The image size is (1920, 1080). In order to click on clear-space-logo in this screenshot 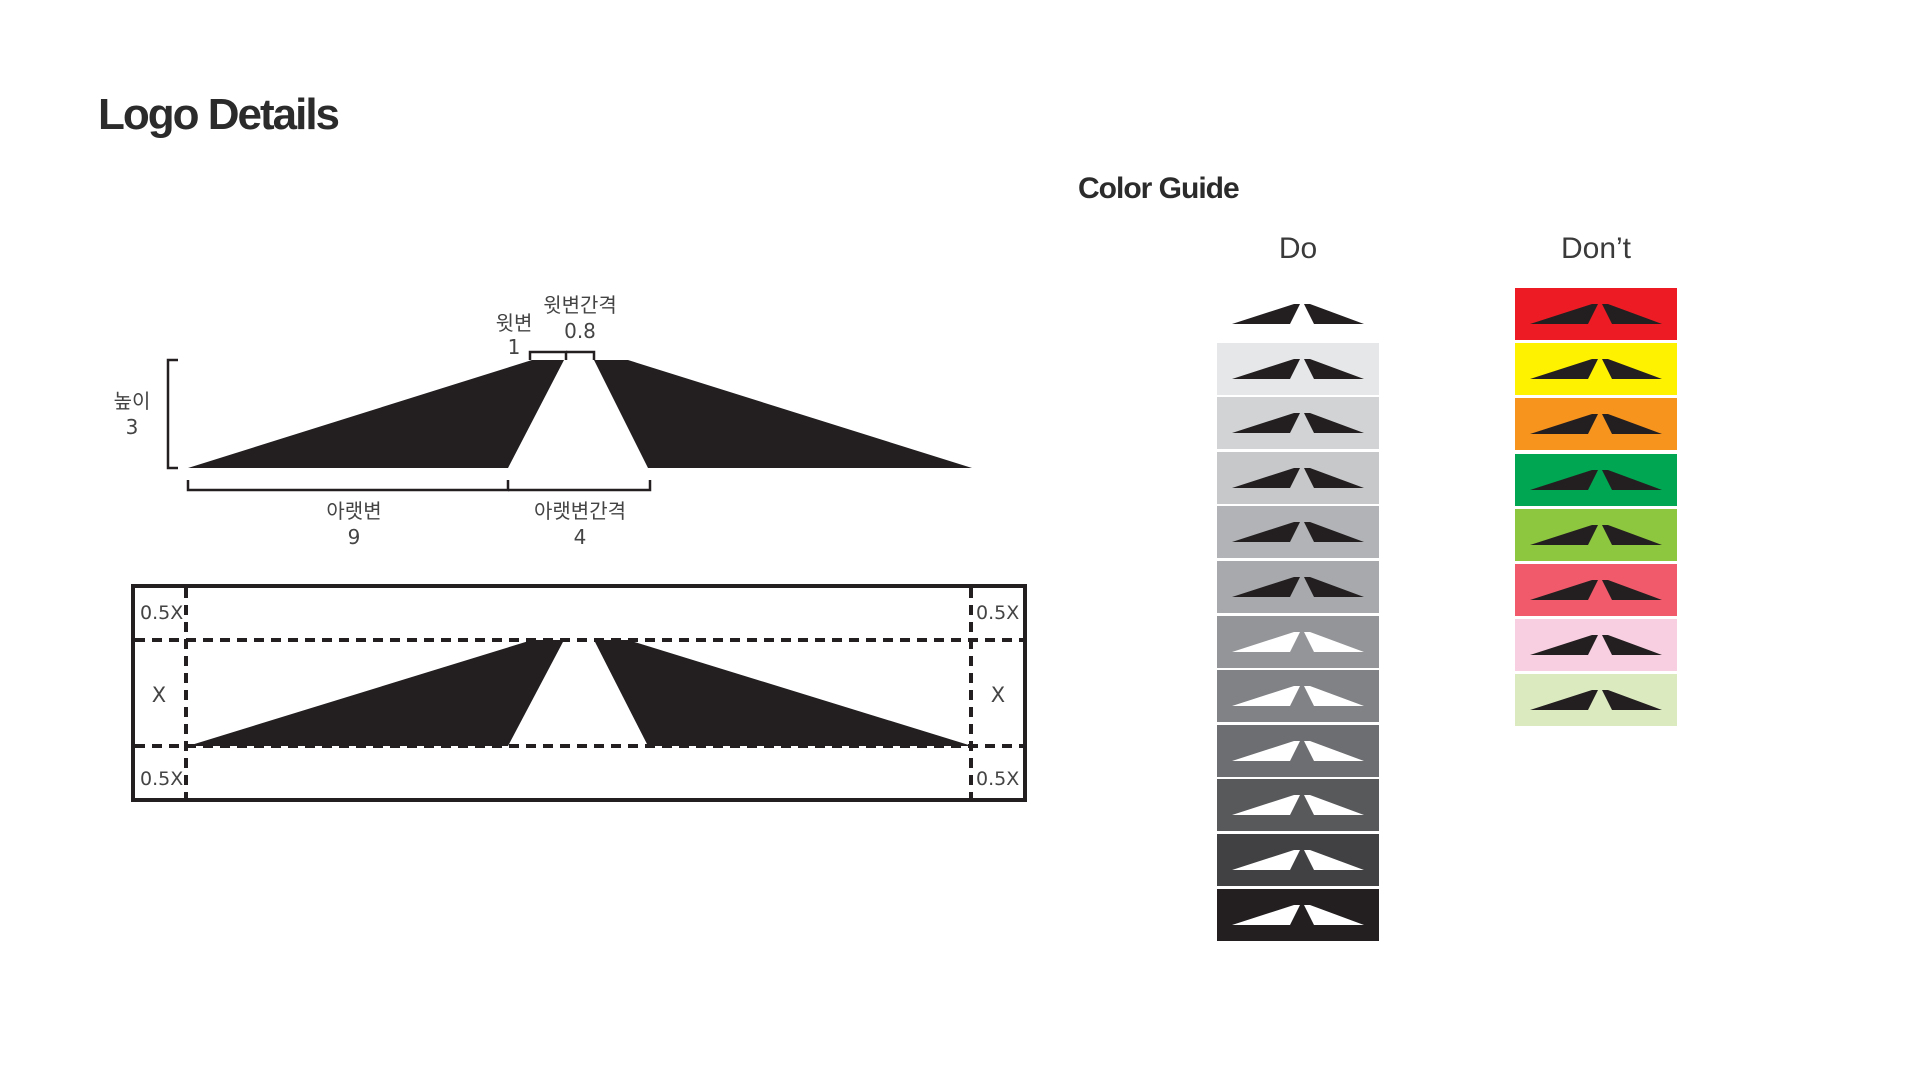, I will do `click(580, 693)`.